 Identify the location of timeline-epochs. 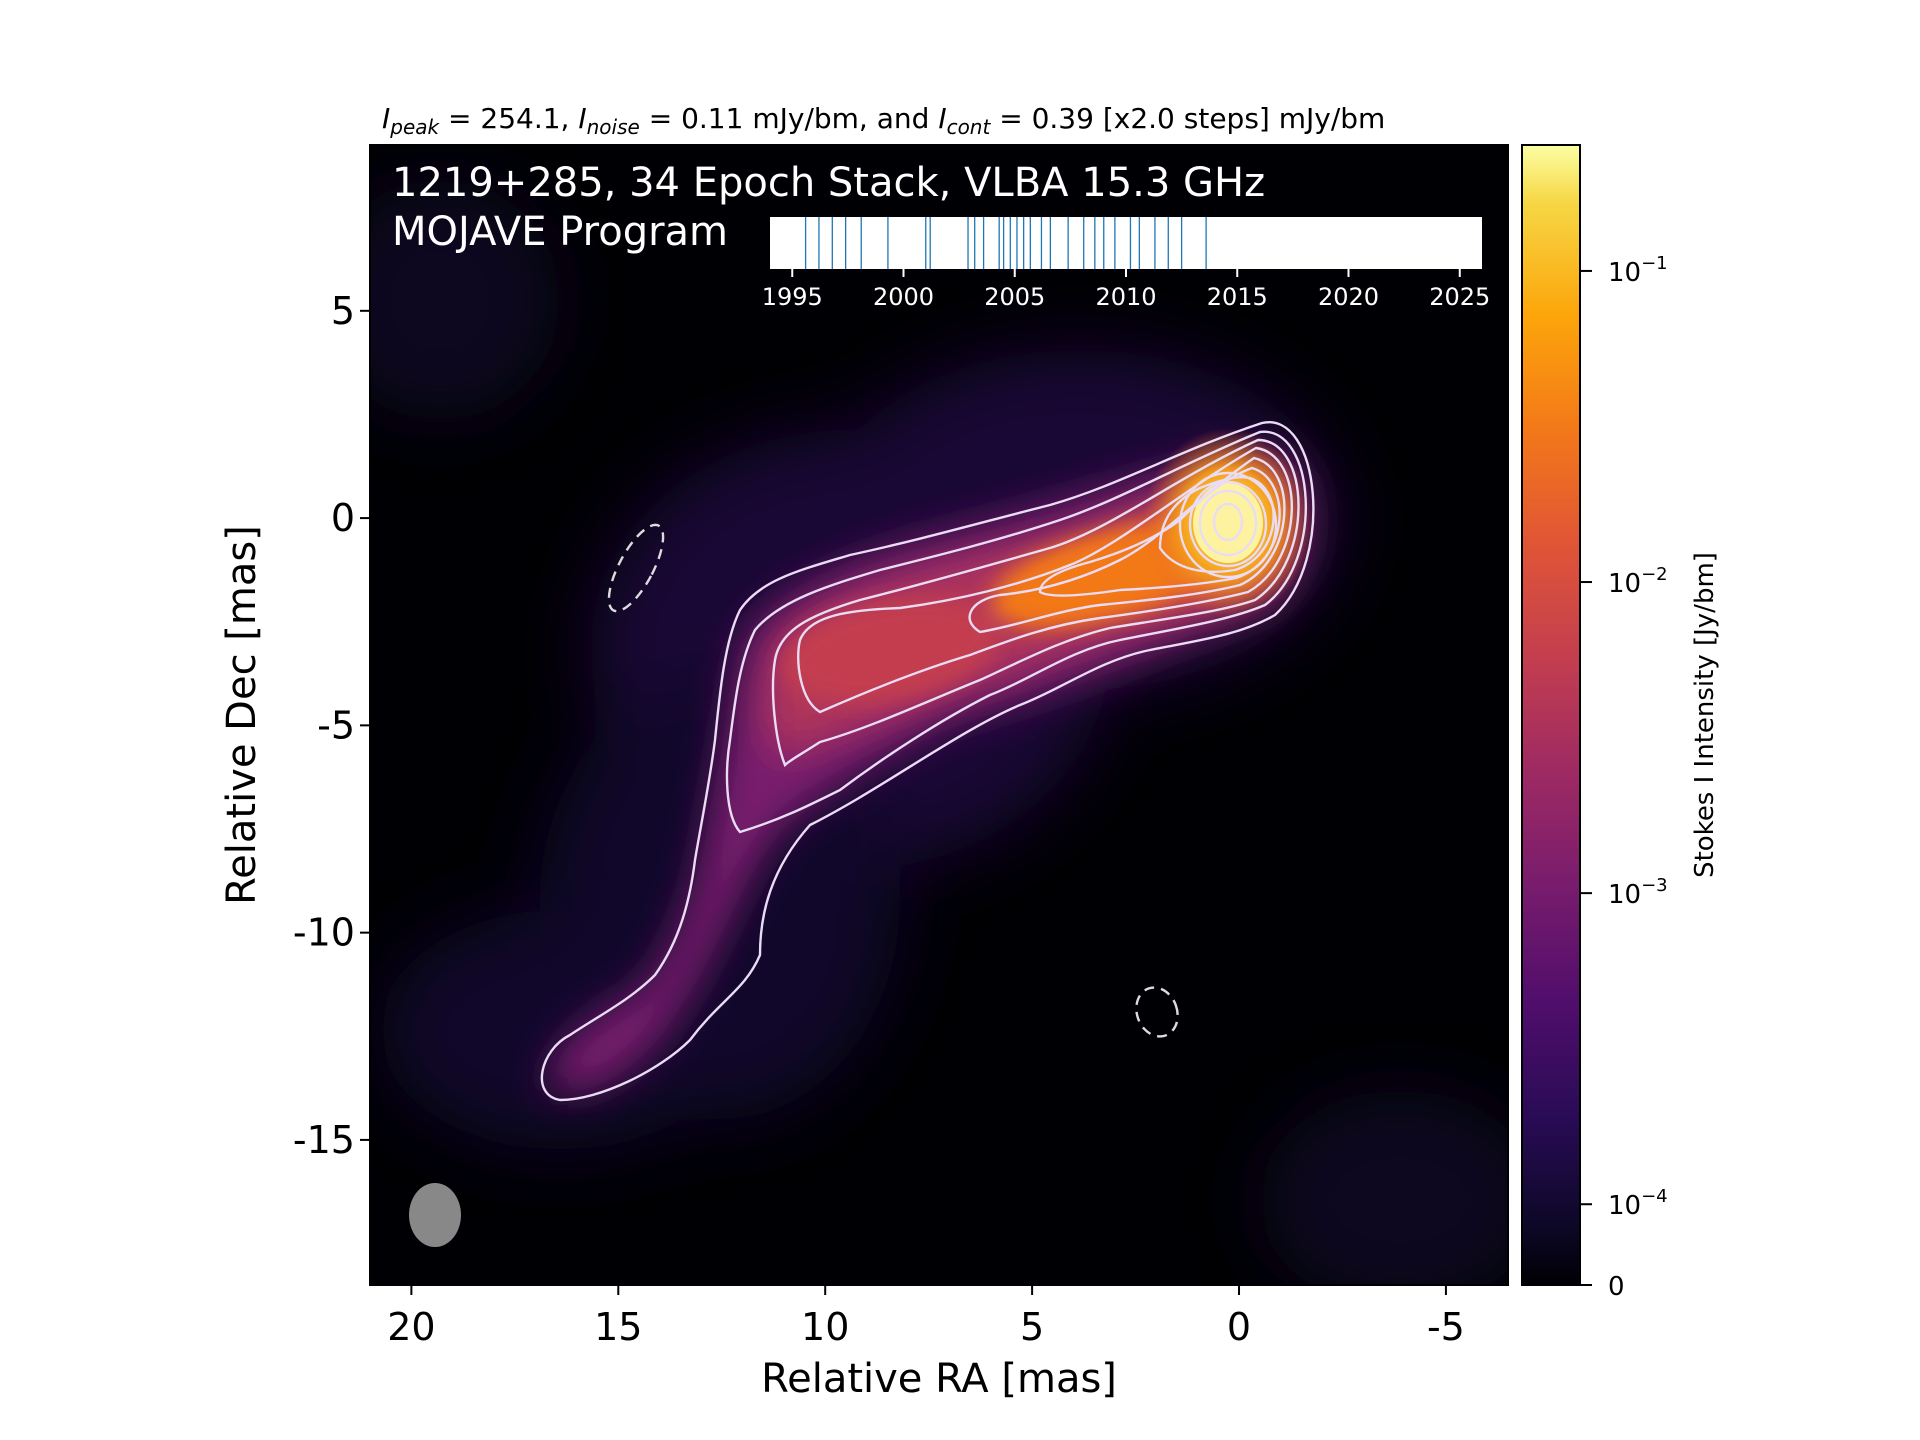
(1005, 243).